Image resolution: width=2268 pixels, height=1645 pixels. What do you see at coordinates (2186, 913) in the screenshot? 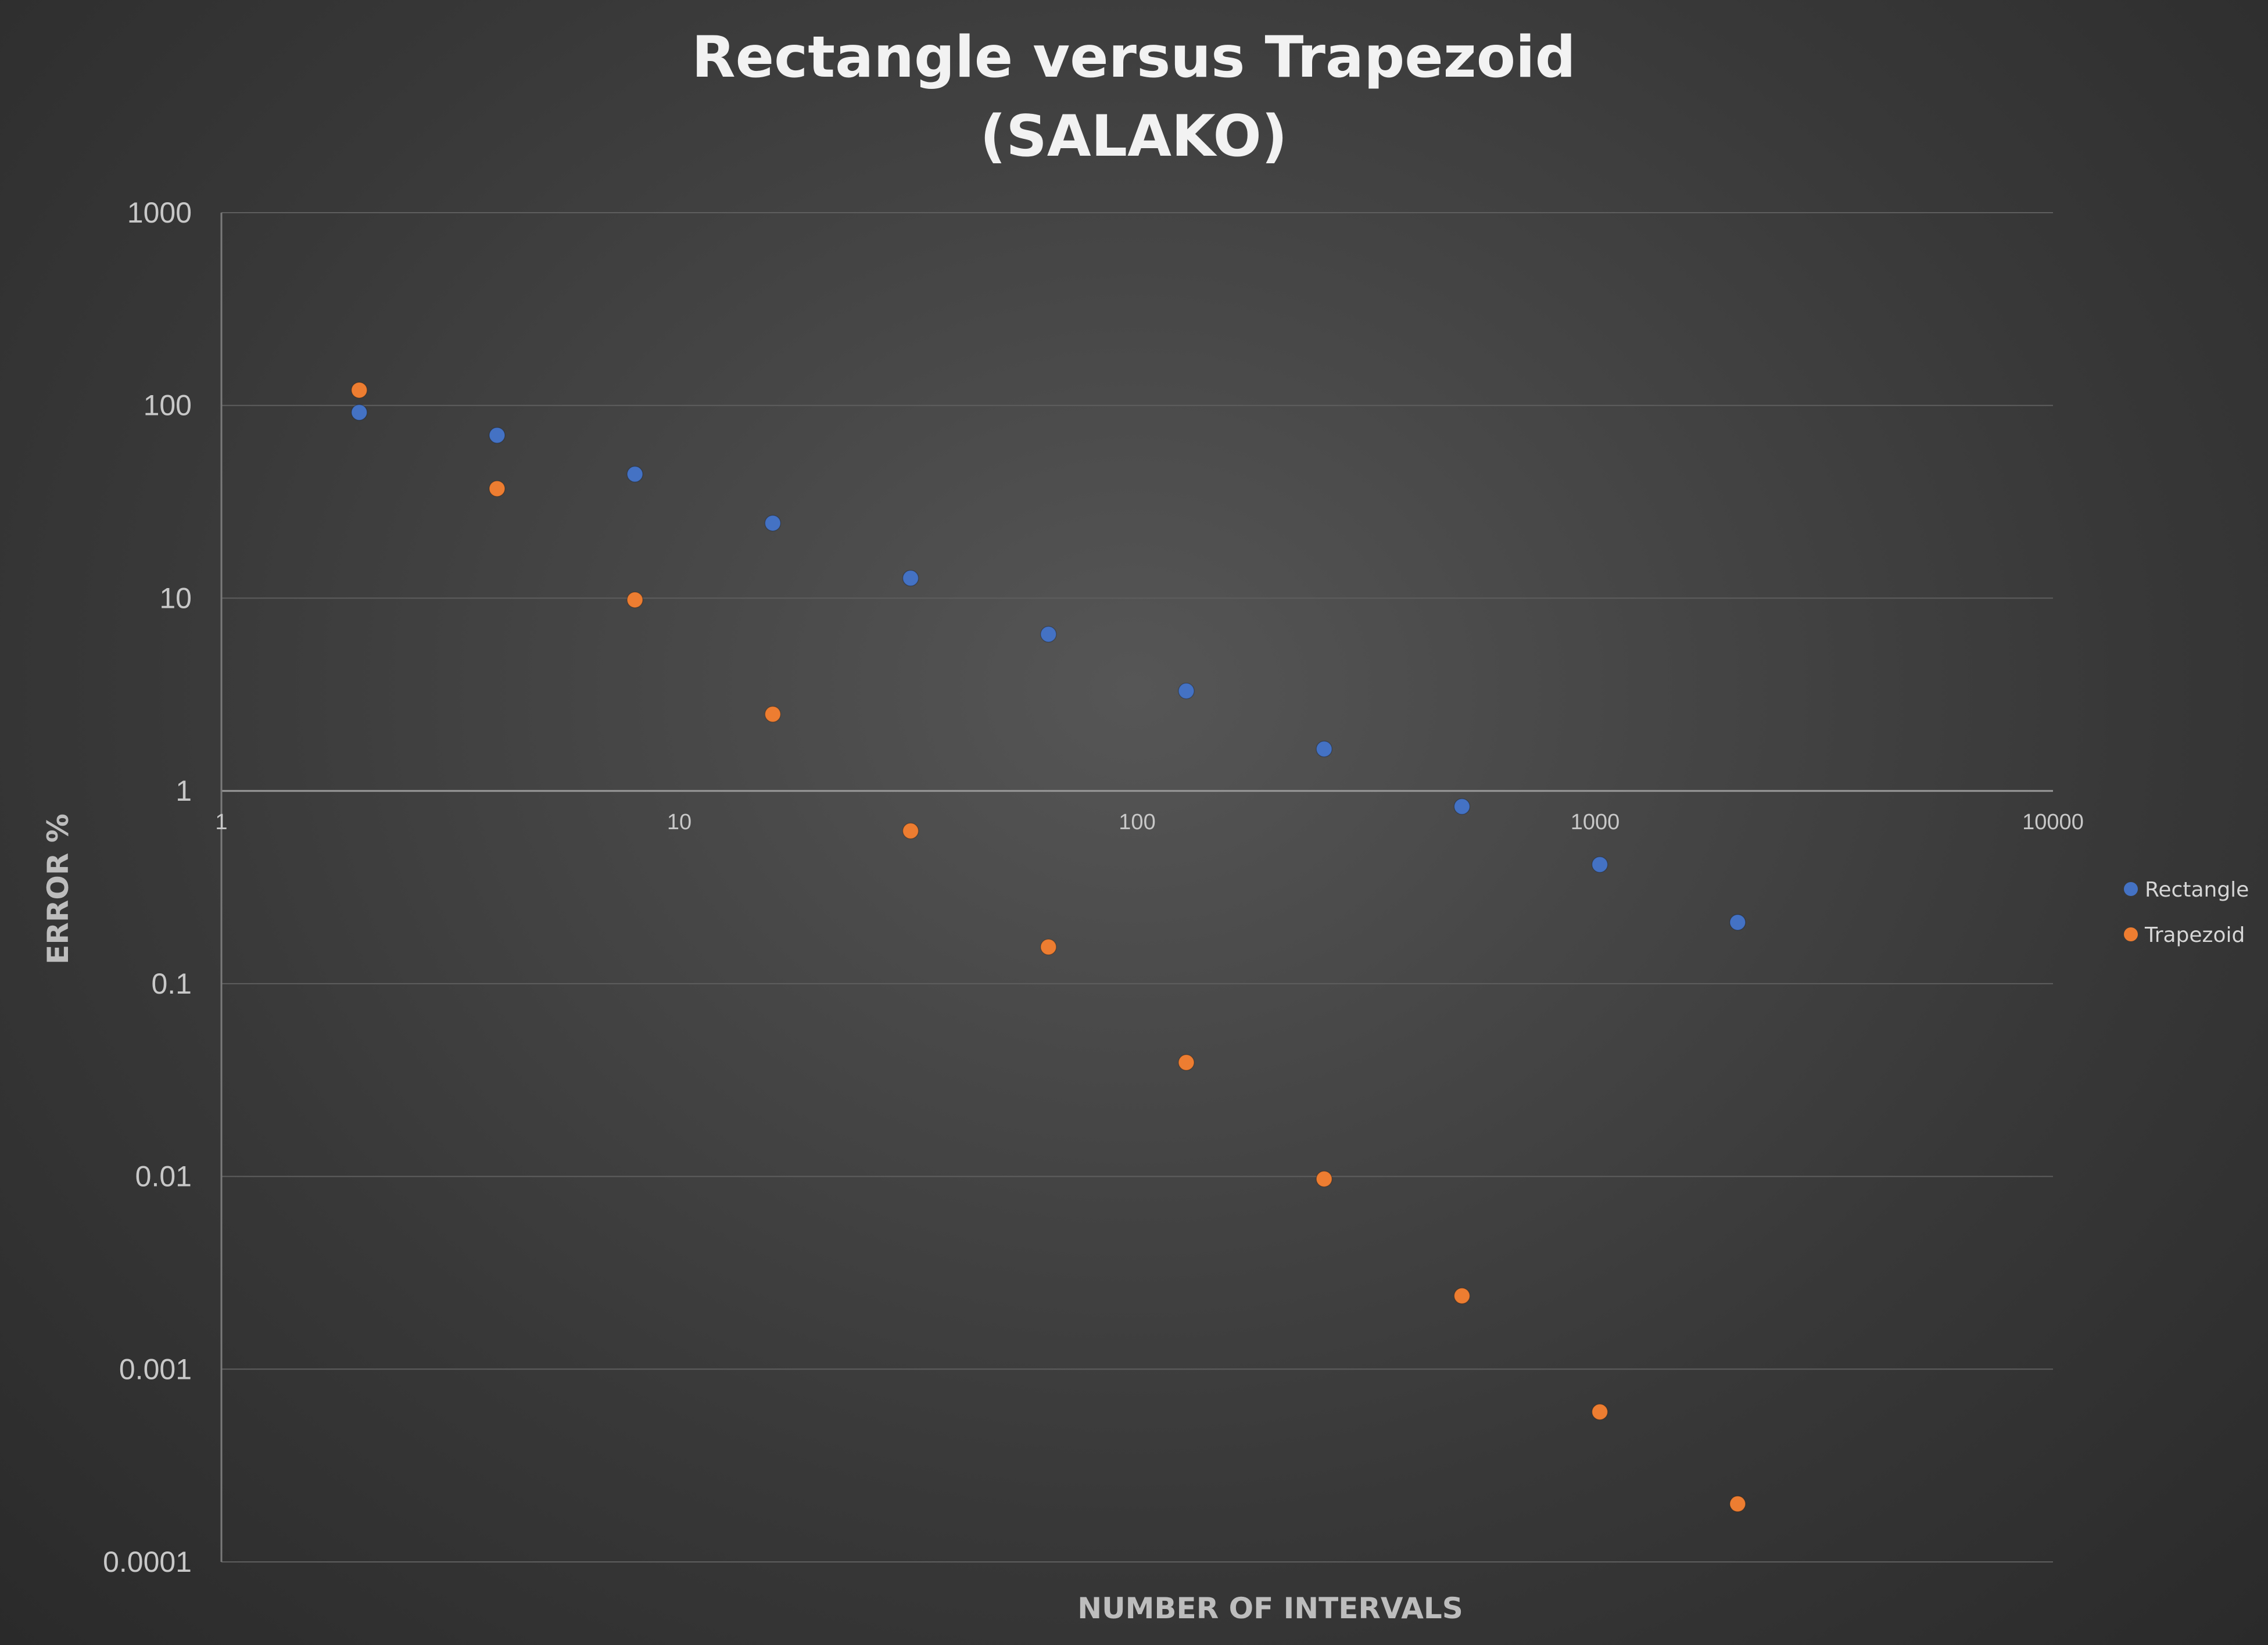
I see `legend: Rectangle Trapezoid` at bounding box center [2186, 913].